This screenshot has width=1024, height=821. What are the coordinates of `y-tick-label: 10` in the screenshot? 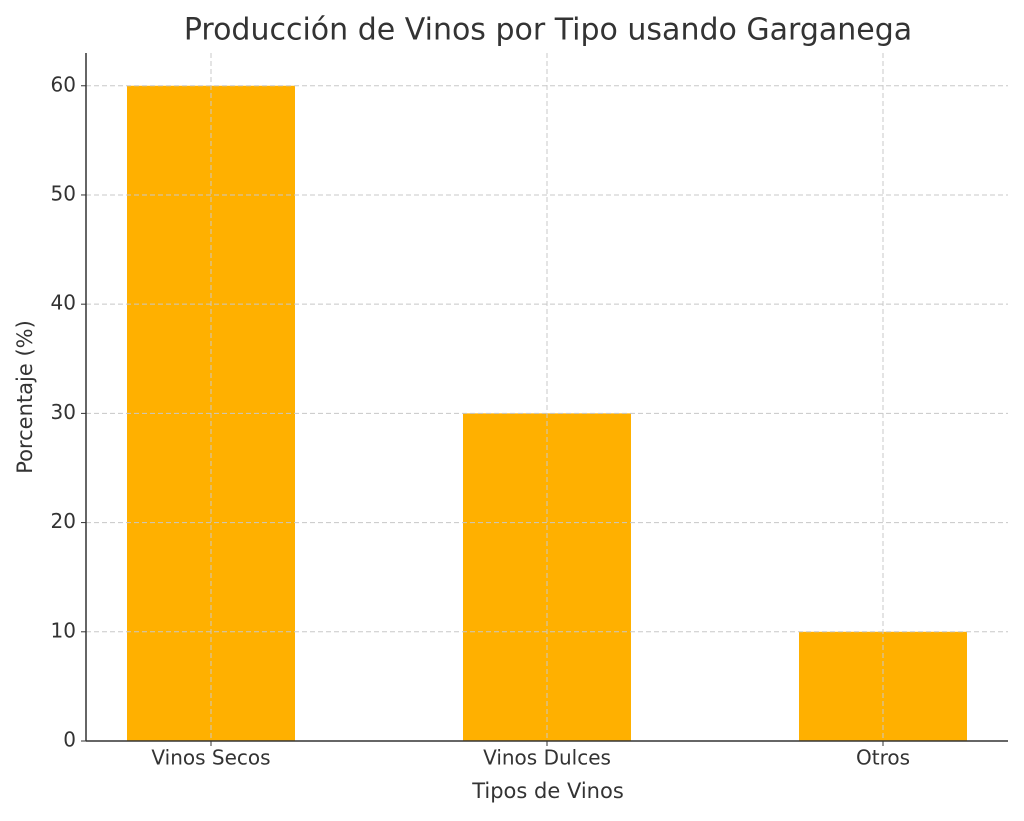 It's located at (63, 630).